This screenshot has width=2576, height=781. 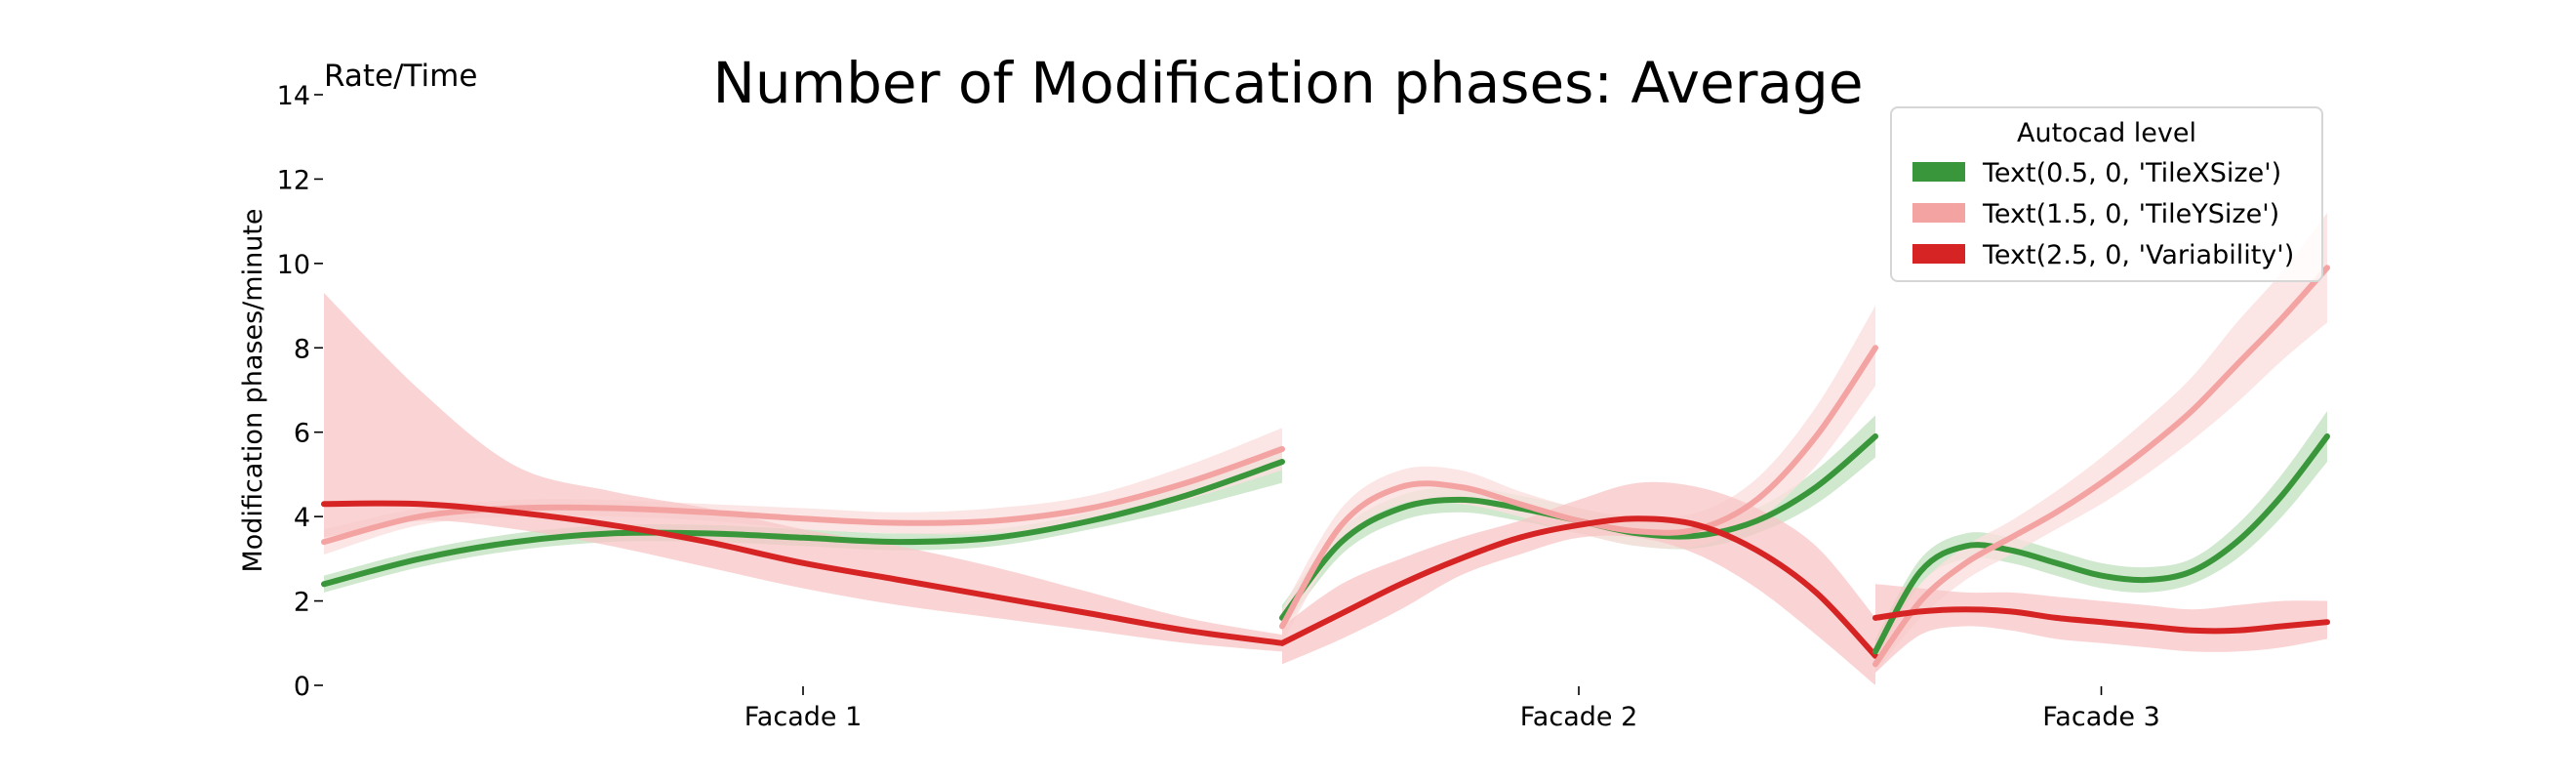 What do you see at coordinates (400, 76) in the screenshot?
I see `corner-label: Rate/Time` at bounding box center [400, 76].